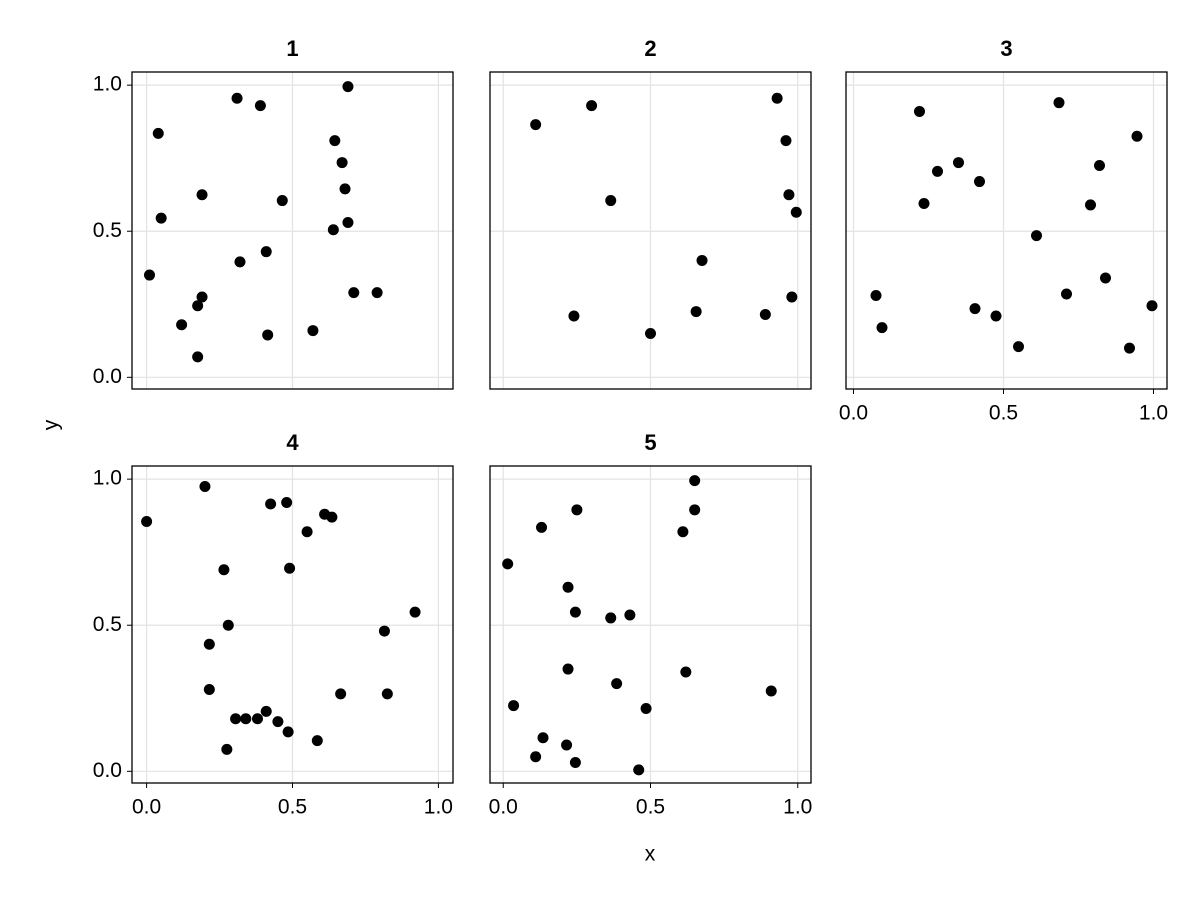 The image size is (1200, 900). I want to click on y-tick-label: 0.0, so click(107, 376).